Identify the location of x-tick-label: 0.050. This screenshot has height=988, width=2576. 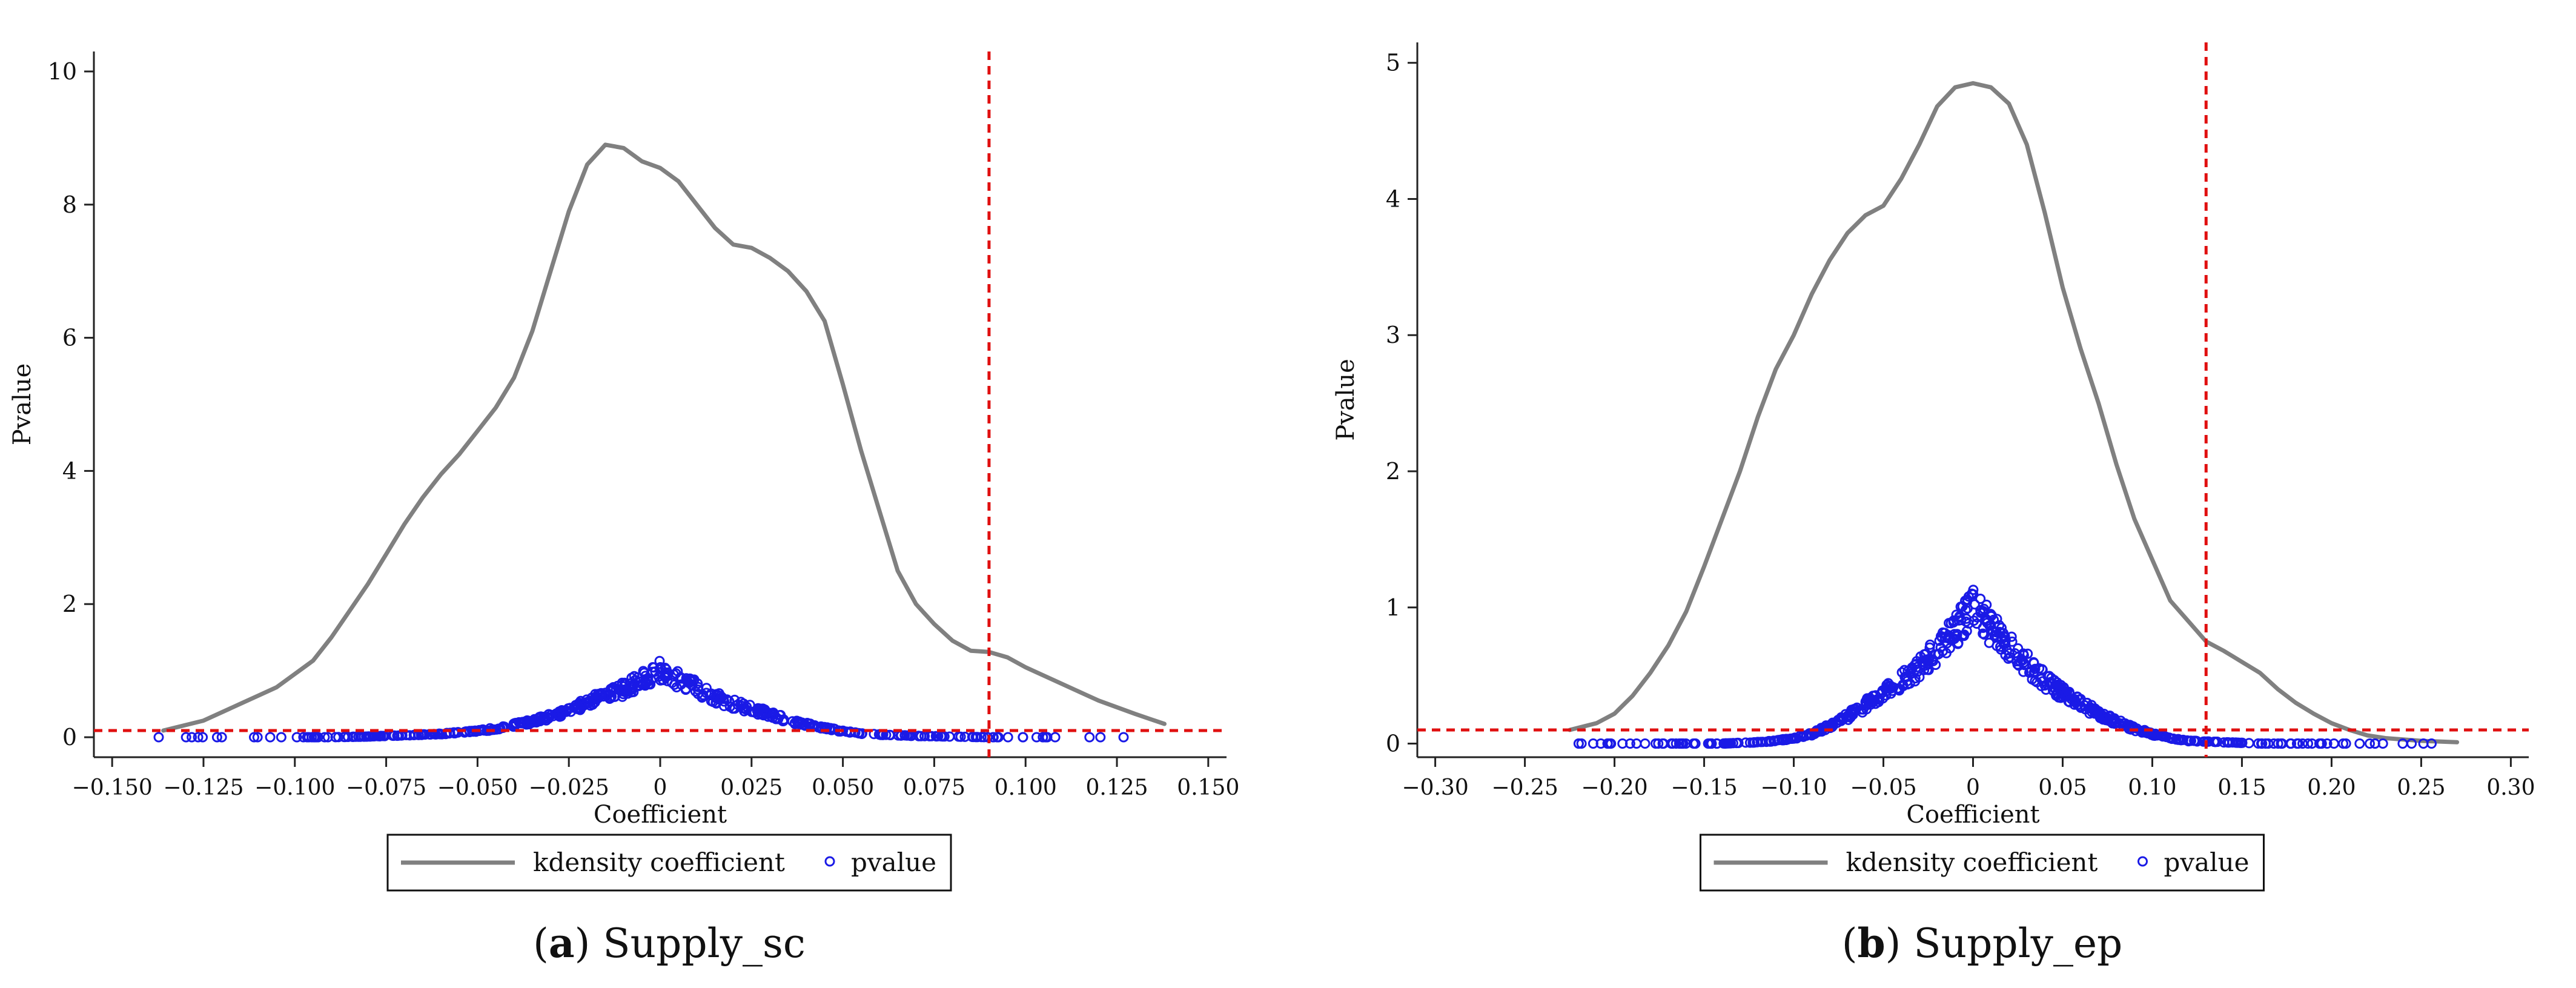
(843, 787).